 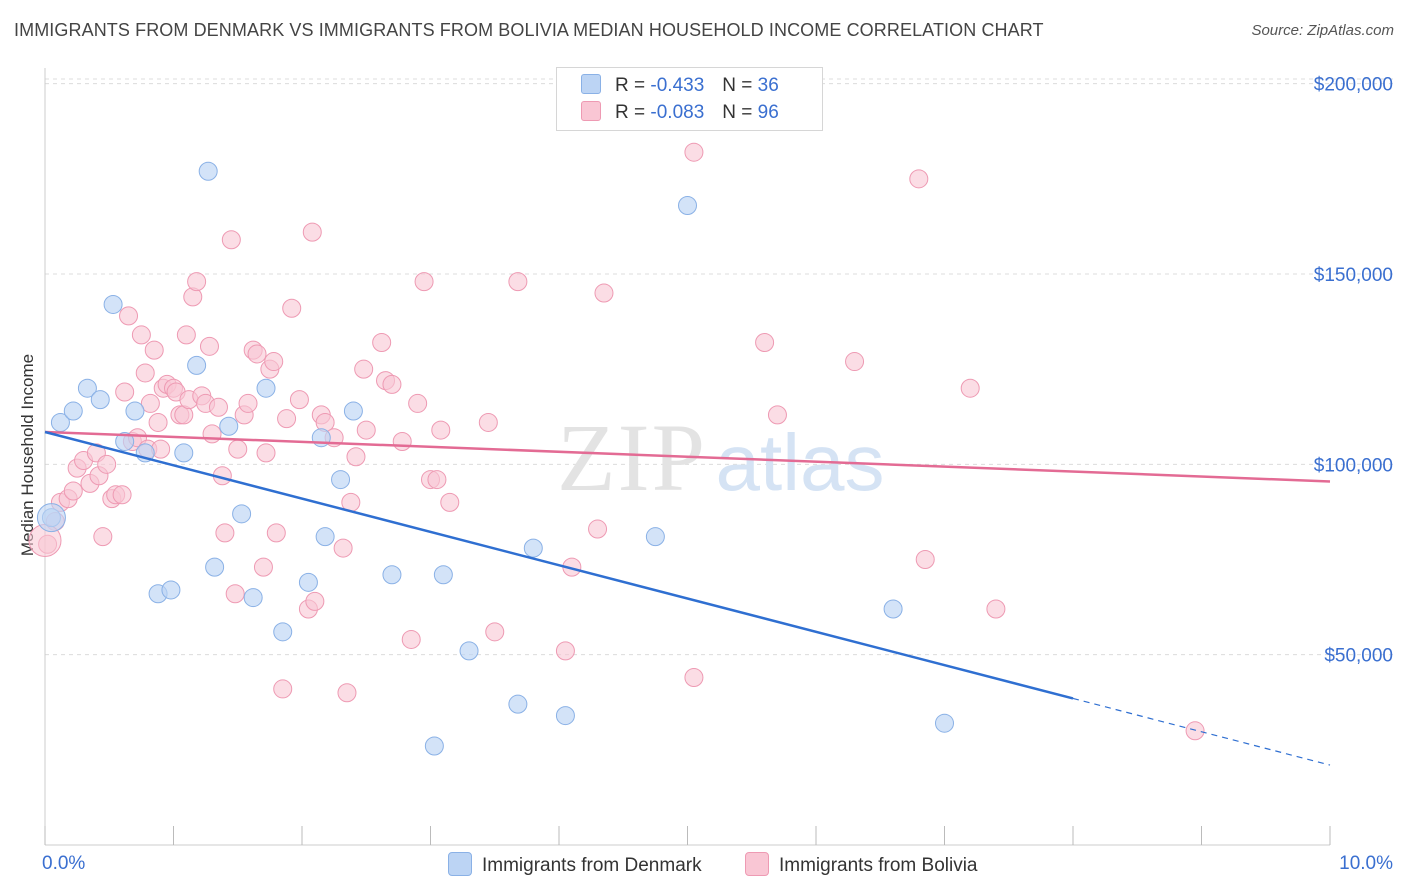 I want to click on bottom-legend-swatch-bolivia, so click(x=757, y=864).